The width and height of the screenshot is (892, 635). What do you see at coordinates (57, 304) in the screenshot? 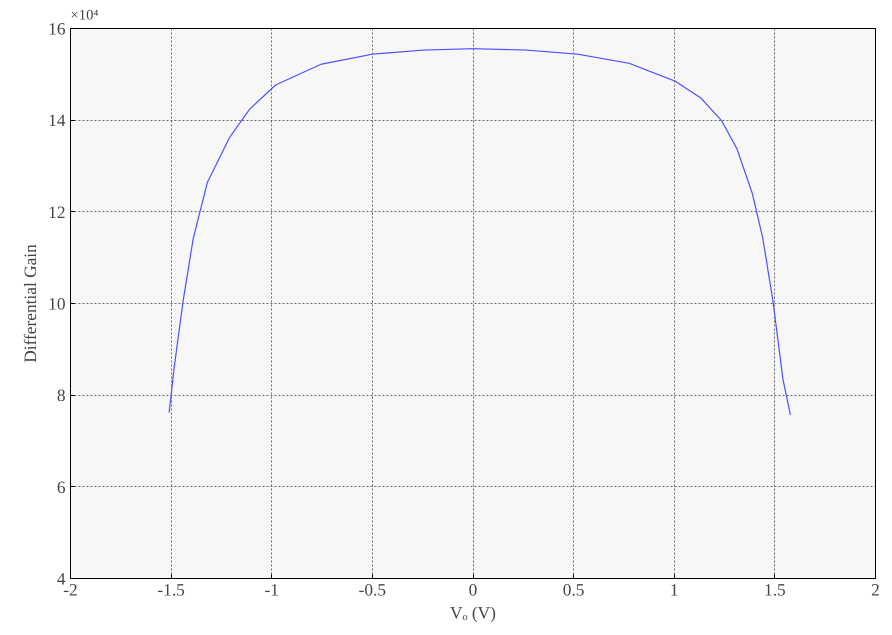
I see `y-tick-label: 10` at bounding box center [57, 304].